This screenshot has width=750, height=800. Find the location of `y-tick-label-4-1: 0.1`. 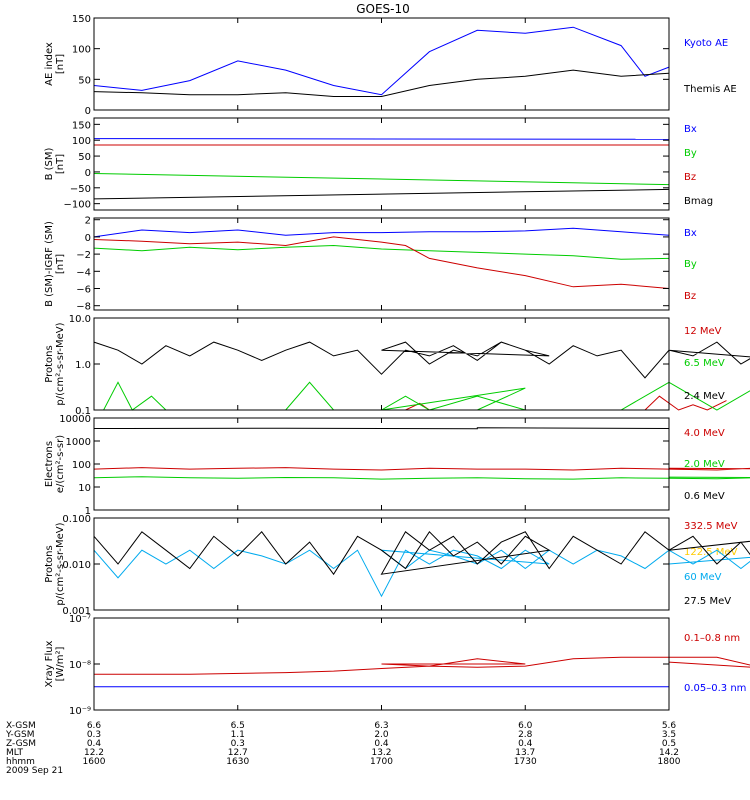

y-tick-label-4-1: 0.1 is located at coordinates (83, 411).